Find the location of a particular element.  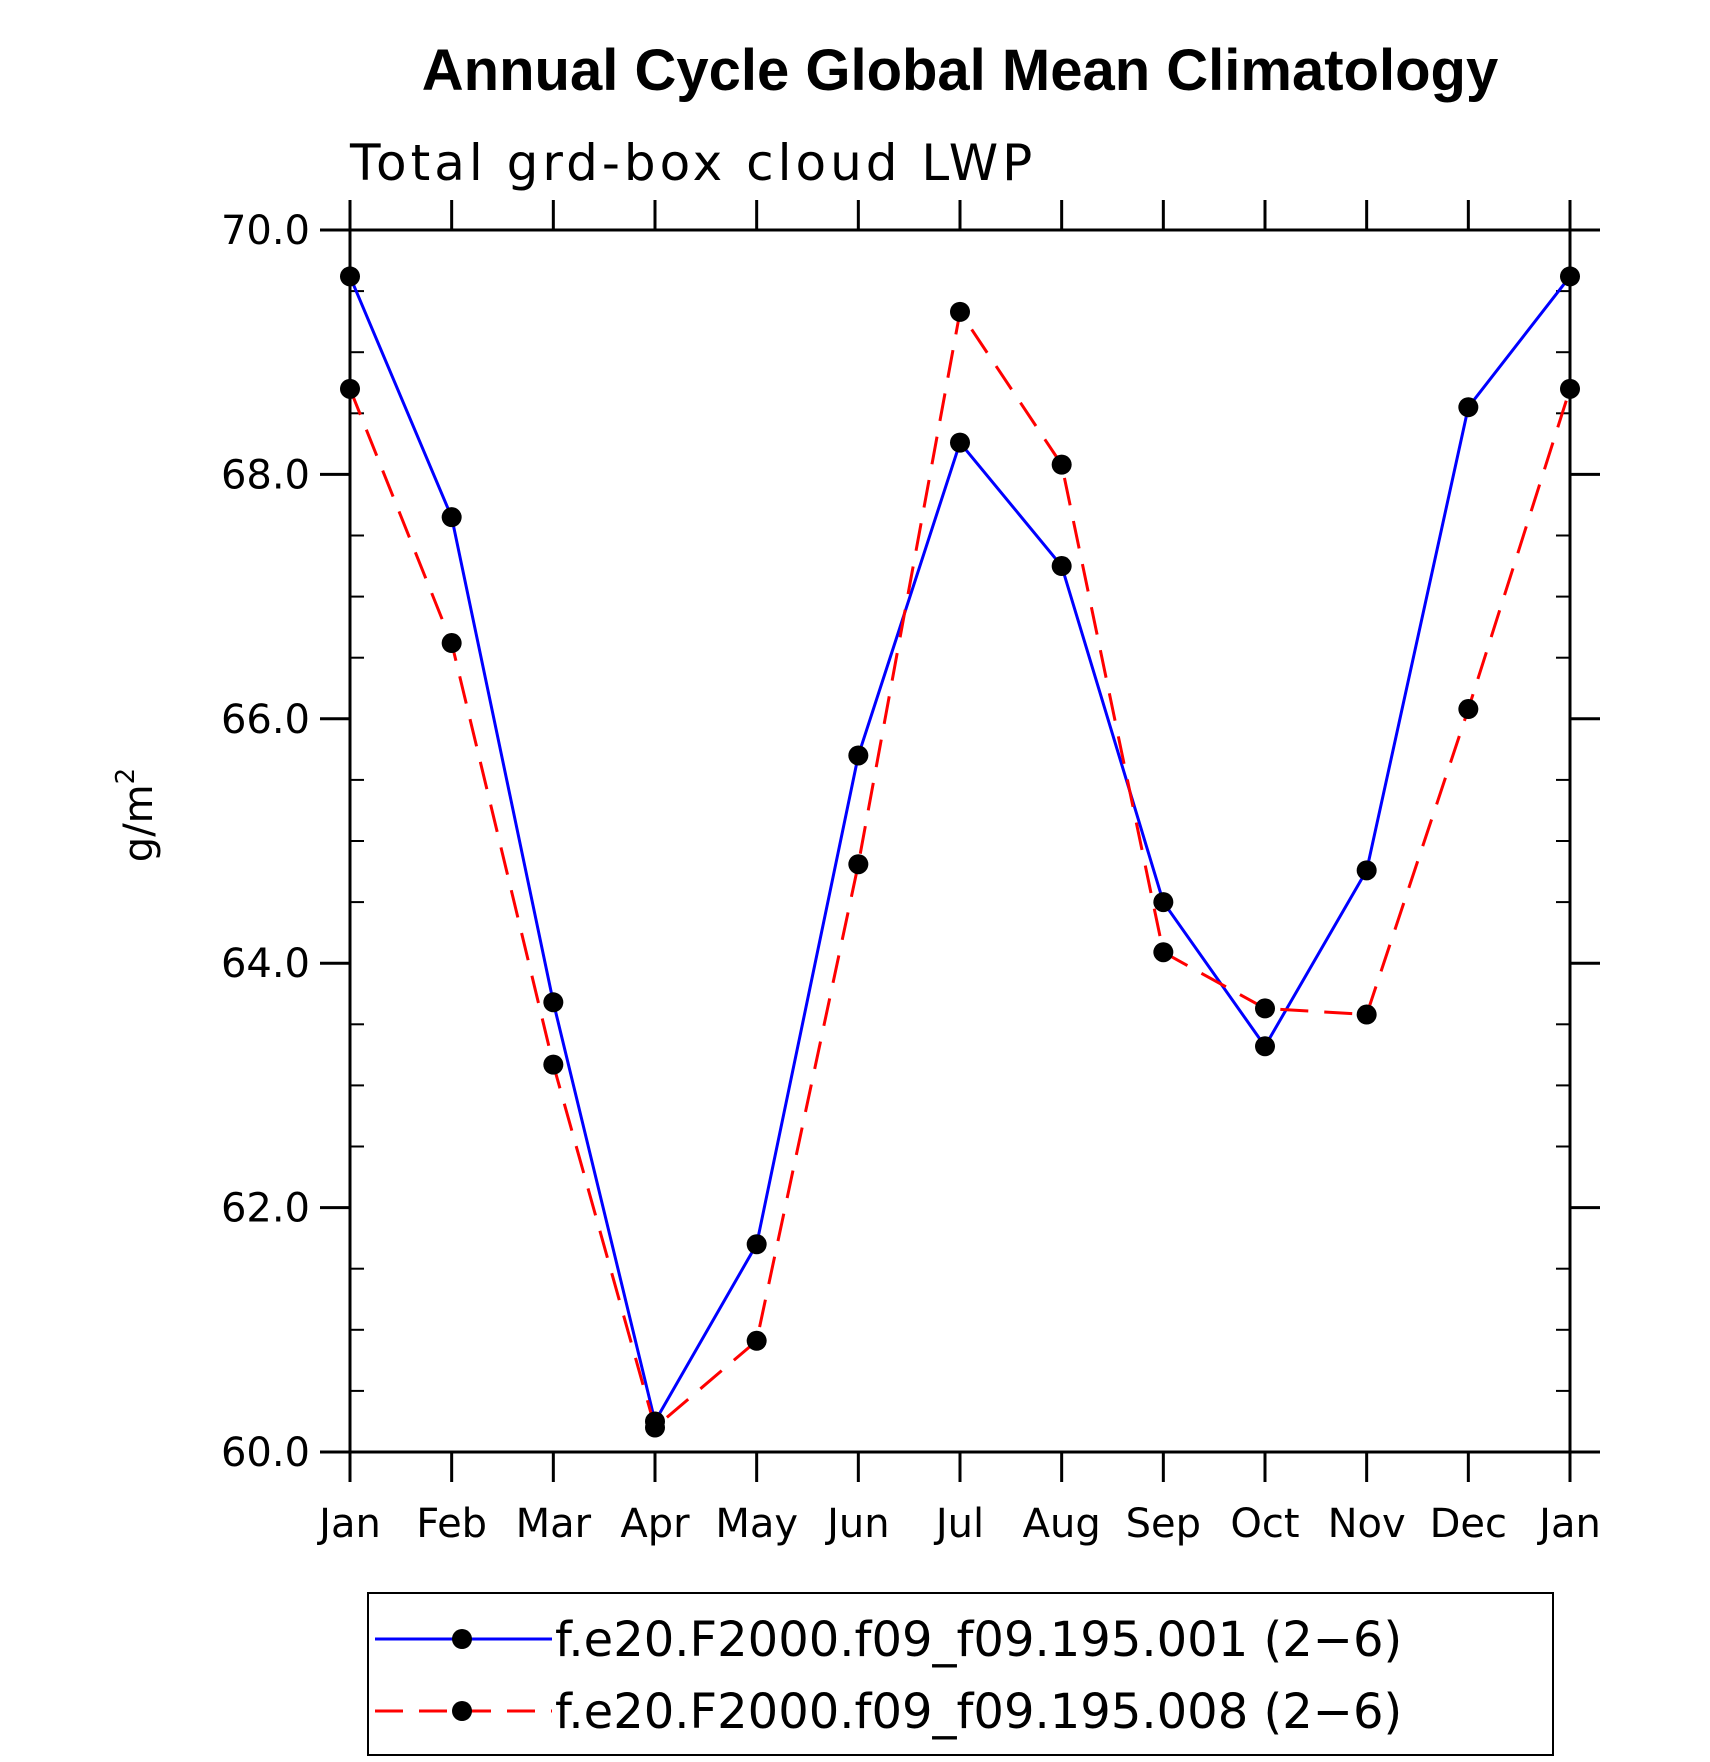

x-tick-label: Sep is located at coordinates (1163, 1524).